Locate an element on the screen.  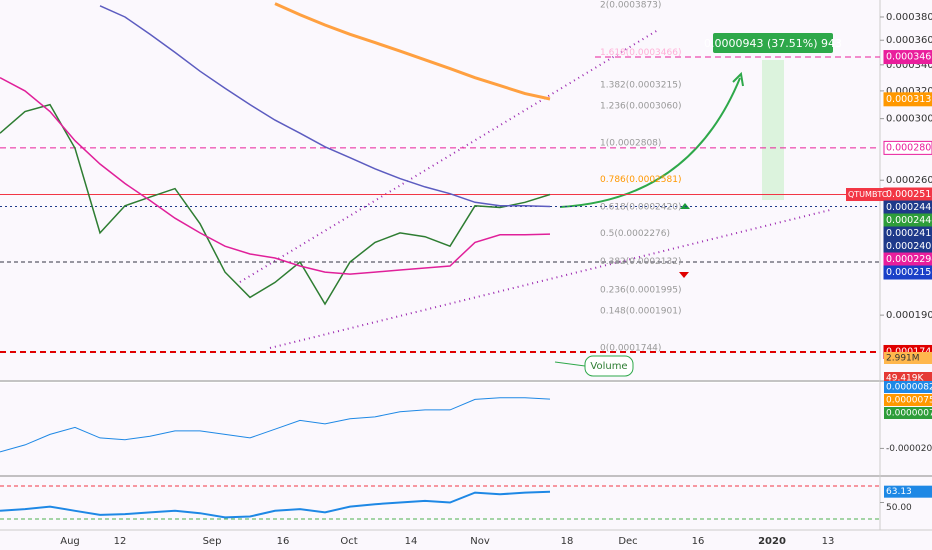
x-tick-label: Oct is located at coordinates (348, 541).